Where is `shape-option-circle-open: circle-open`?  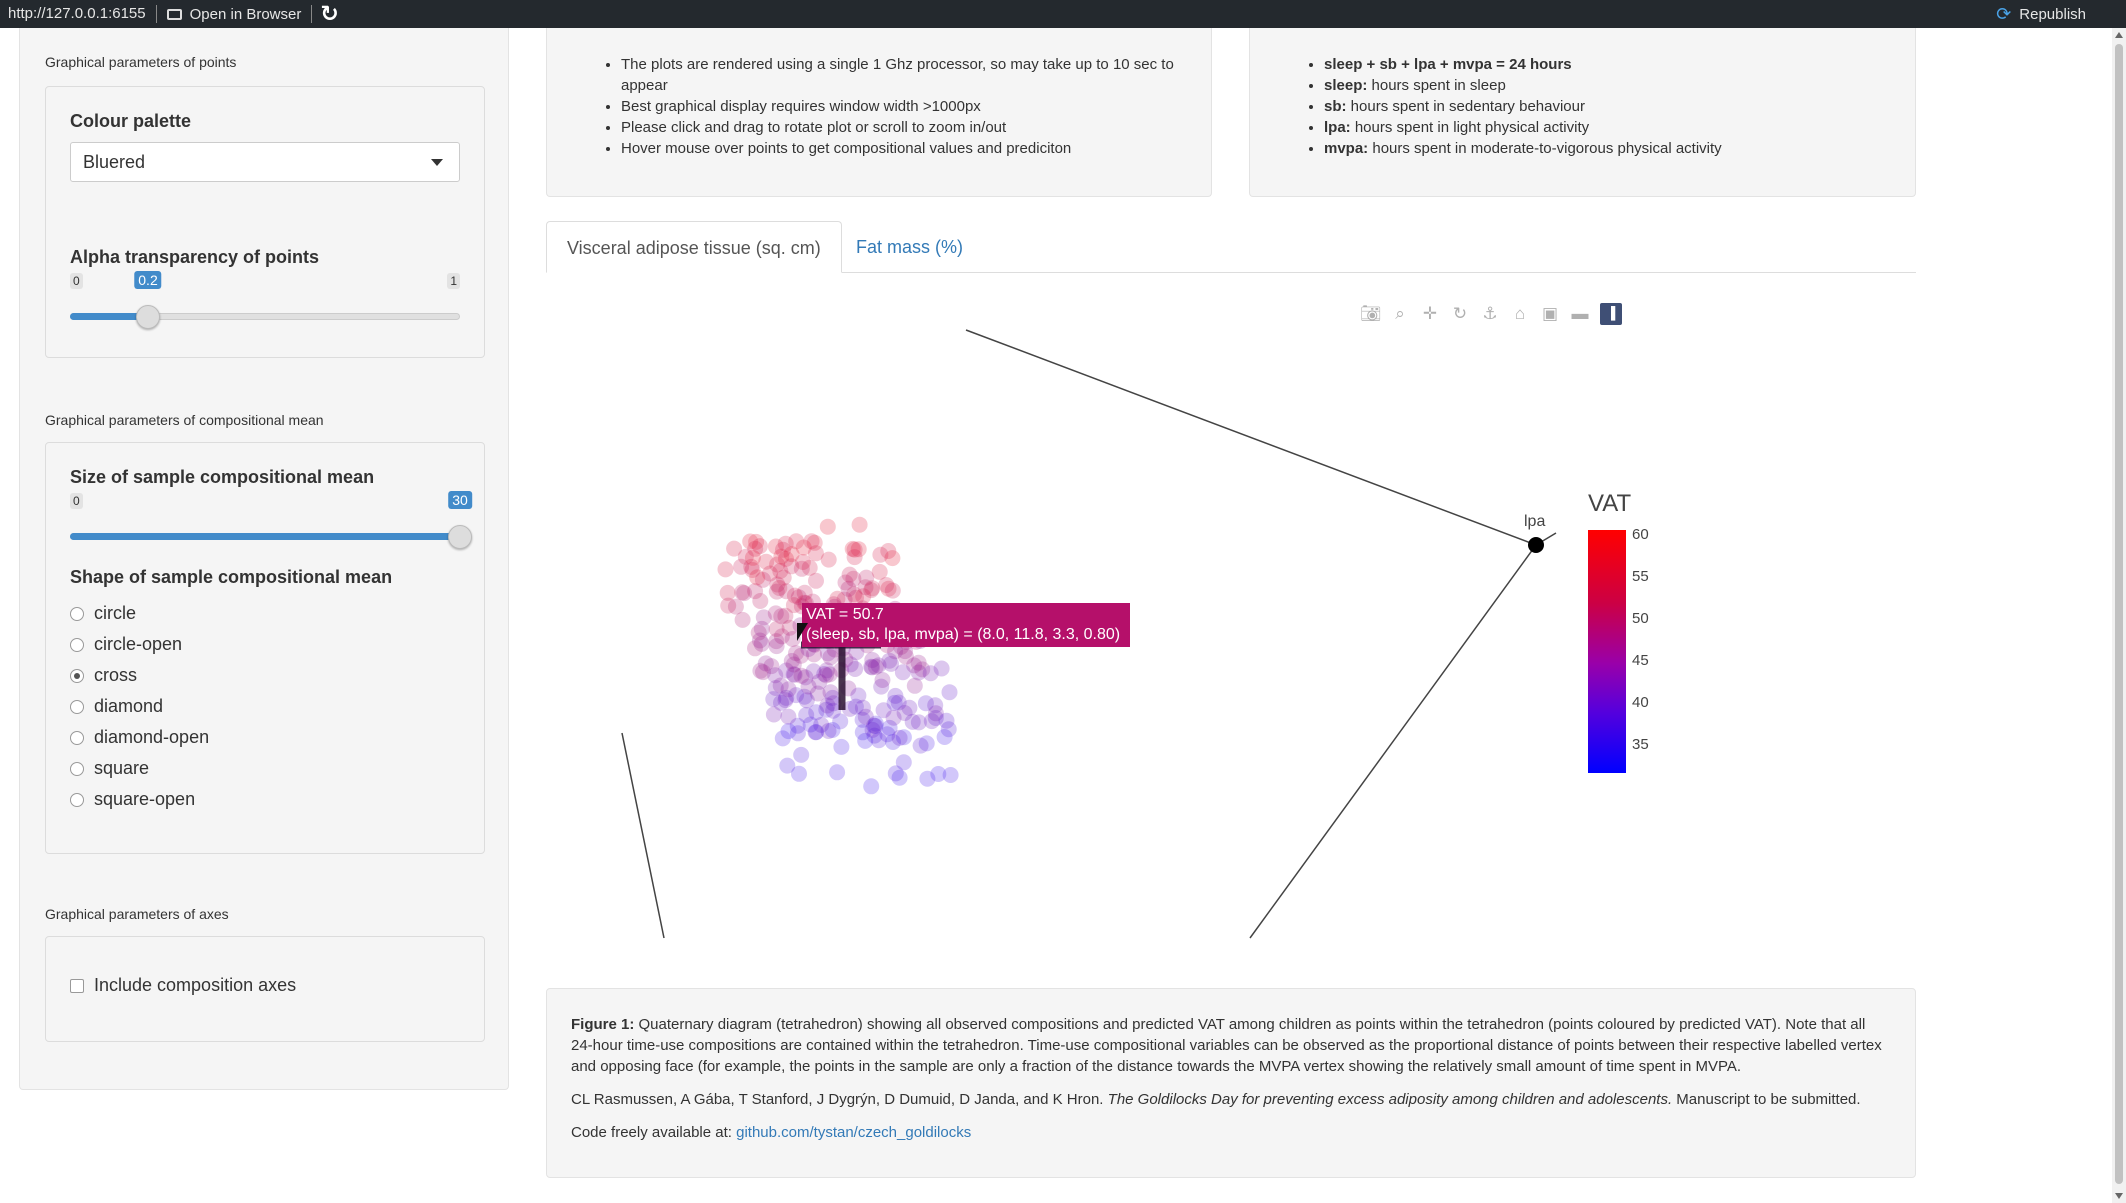 shape-option-circle-open: circle-open is located at coordinates (126, 644).